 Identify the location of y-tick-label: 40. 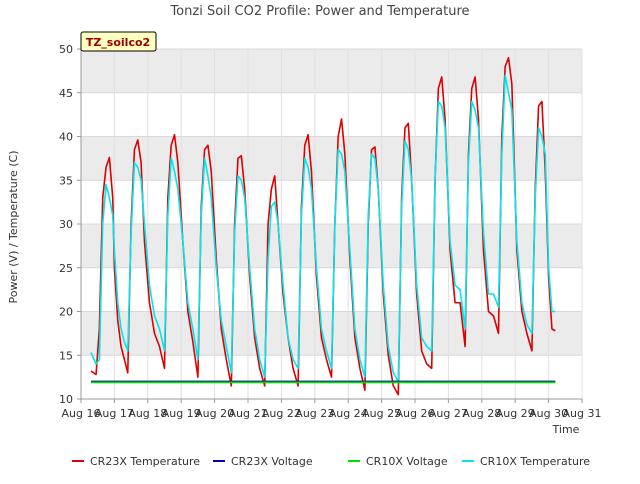
(66, 137).